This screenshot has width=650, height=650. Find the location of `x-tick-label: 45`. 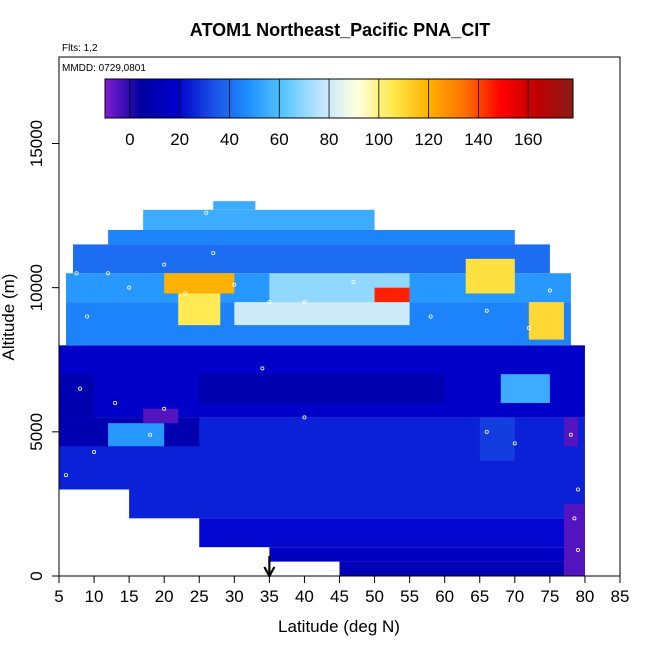

x-tick-label: 45 is located at coordinates (339, 596).